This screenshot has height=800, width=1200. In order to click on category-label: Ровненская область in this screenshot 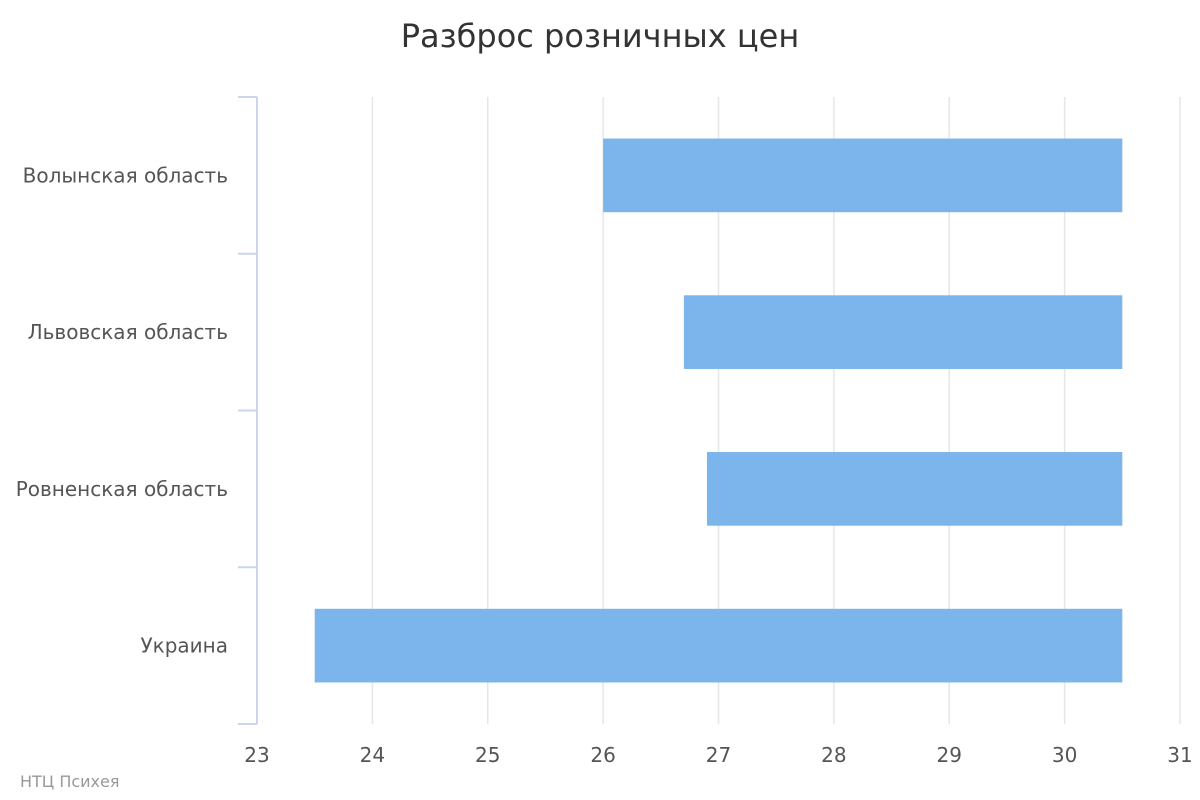, I will do `click(122, 489)`.